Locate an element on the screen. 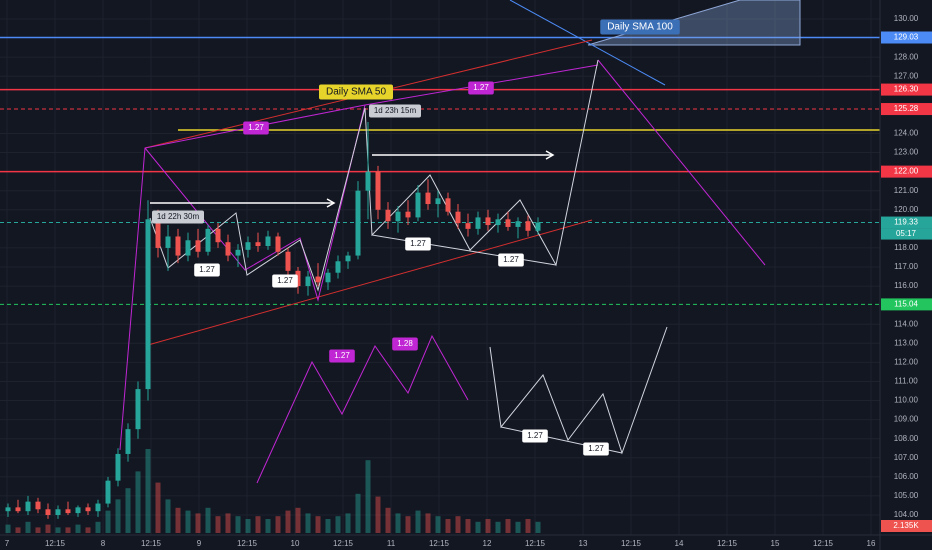  y-tick-label: 111.00 is located at coordinates (906, 381).